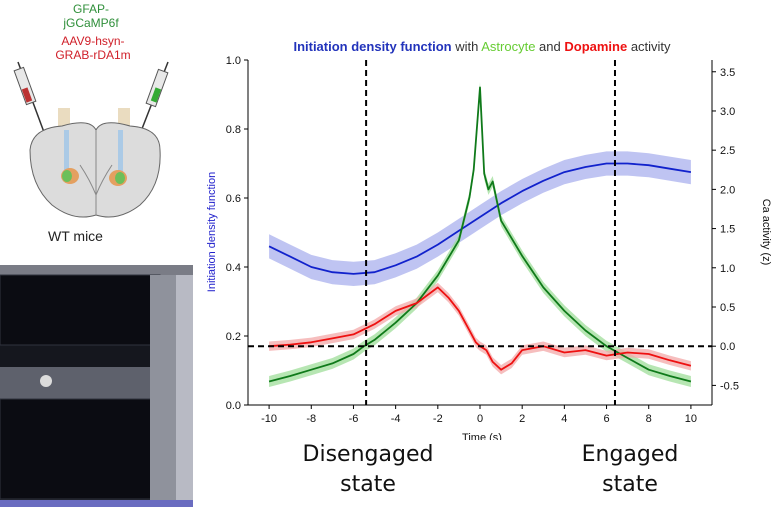 The width and height of the screenshot is (772, 512). I want to click on virus-green-label-2: jGCaMP6f, so click(91, 23).